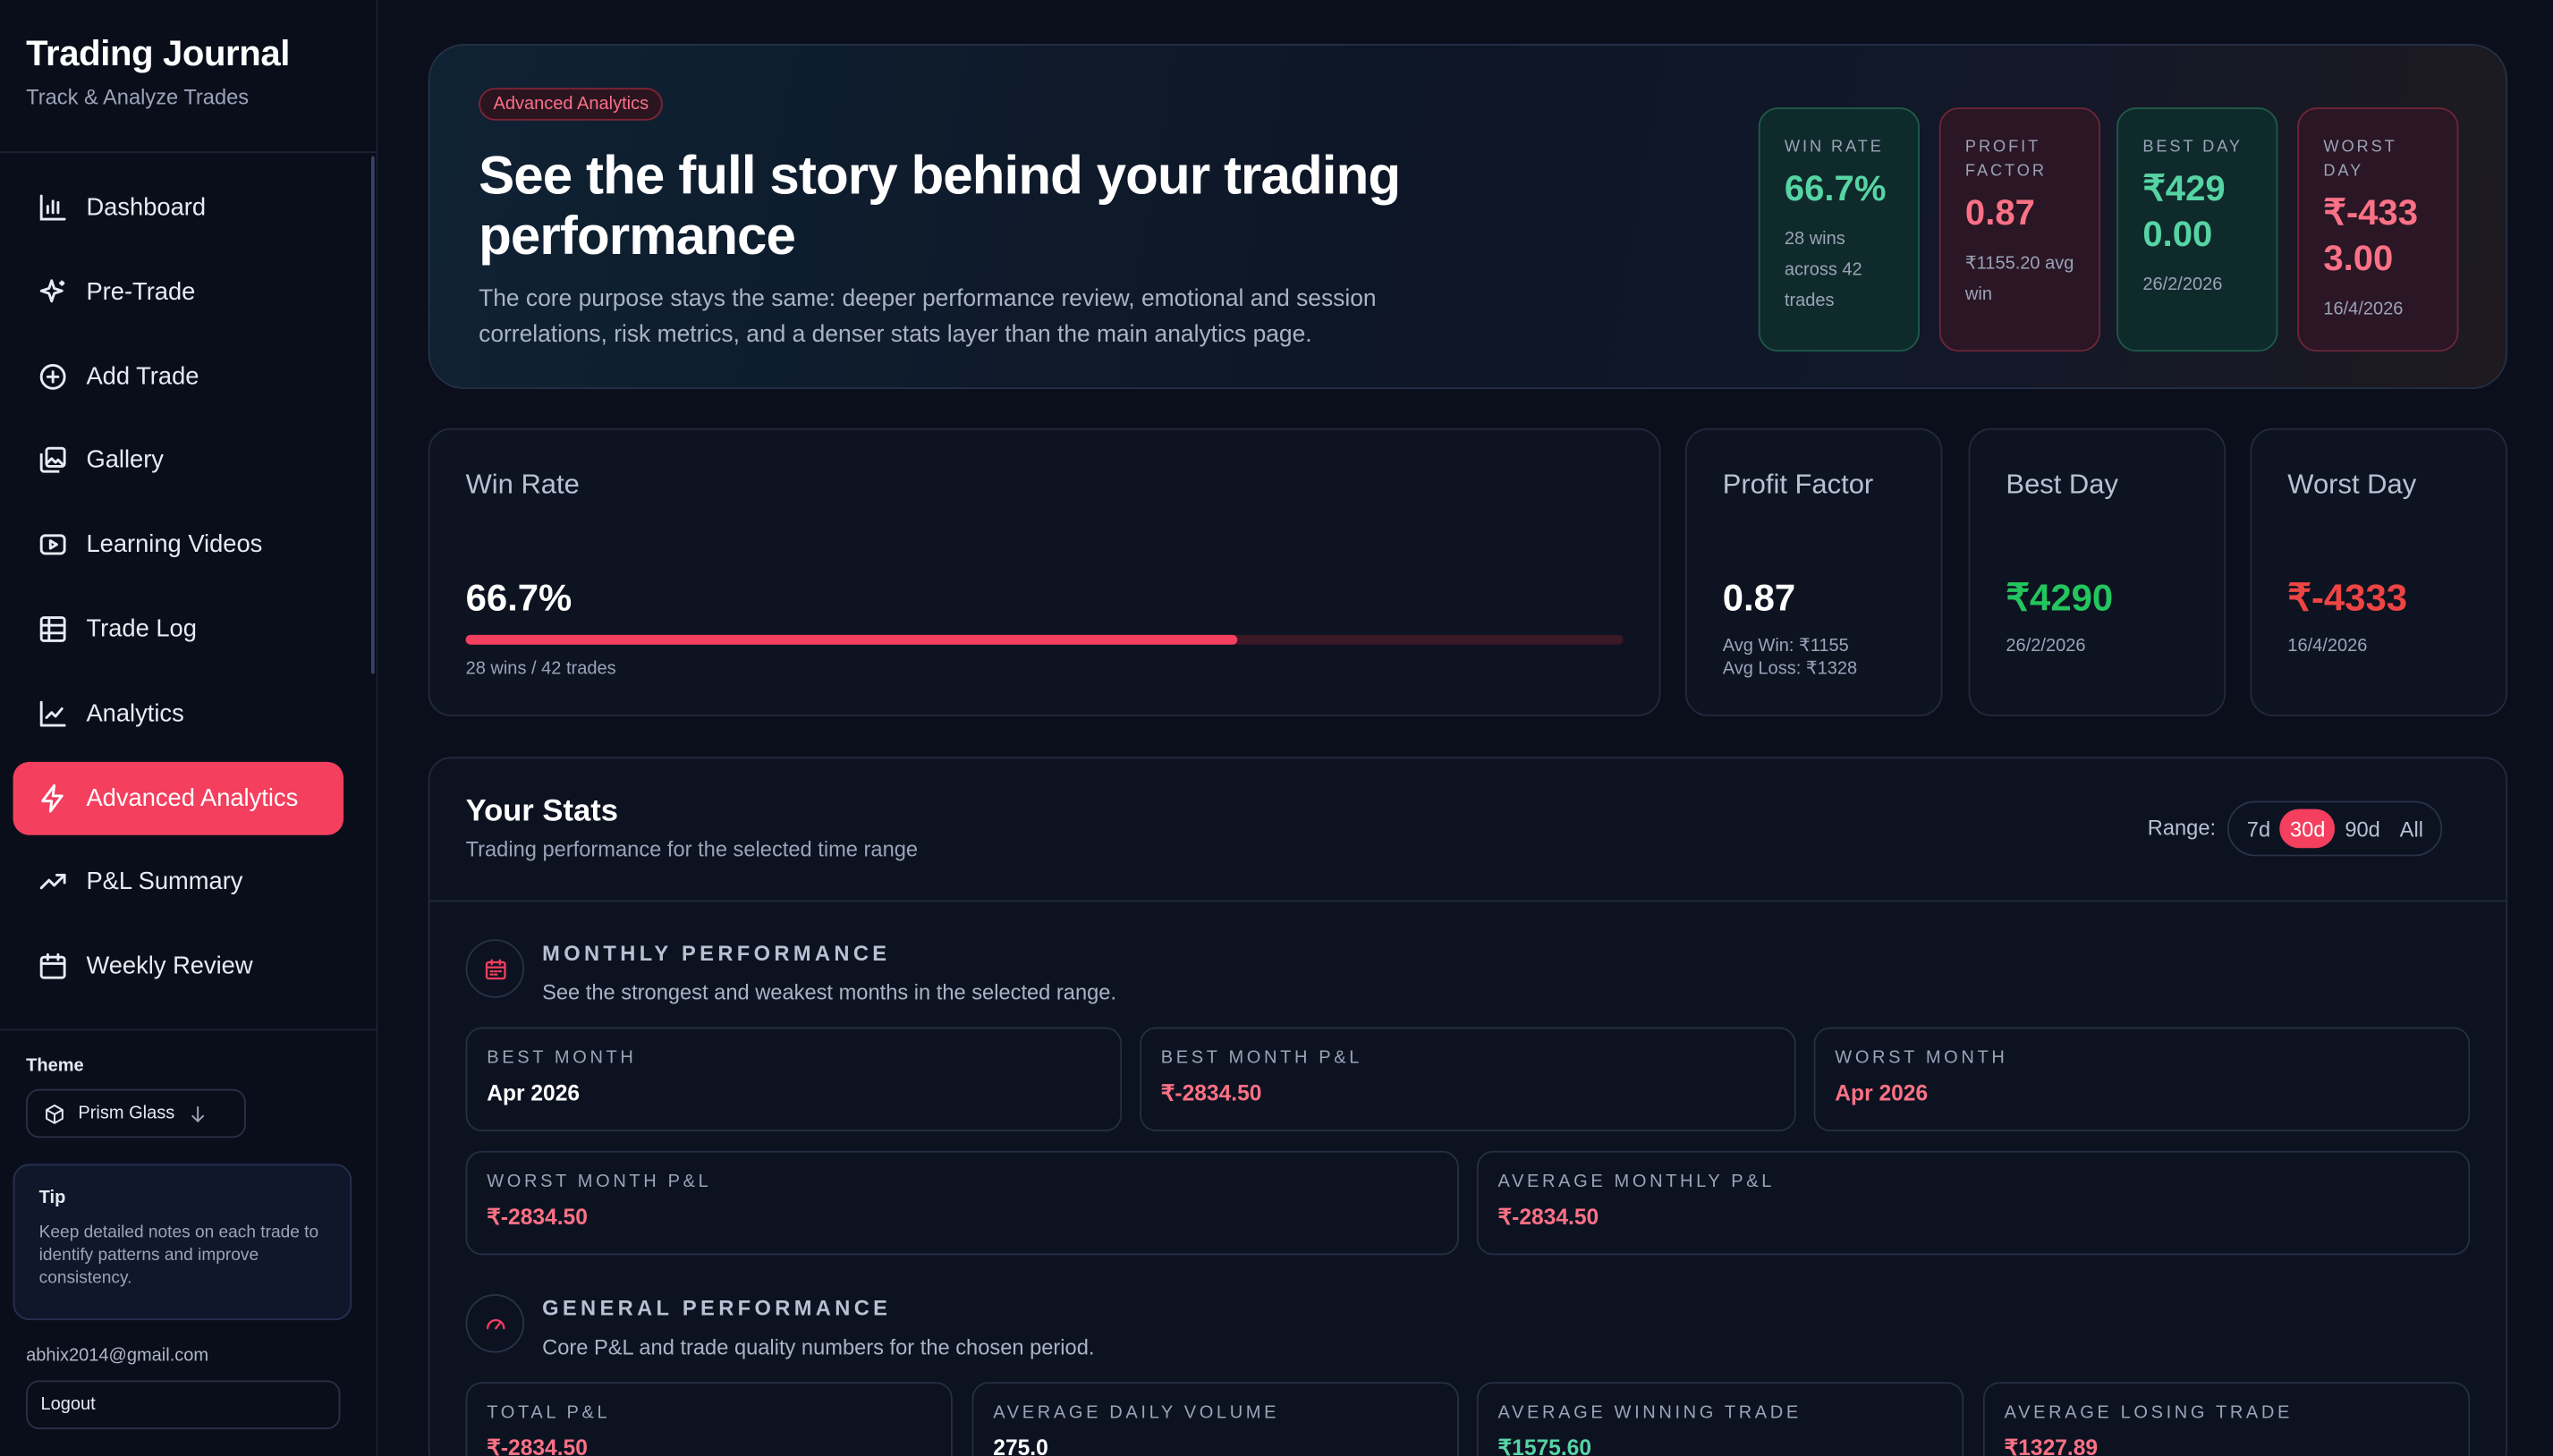 This screenshot has height=1456, width=2553. Describe the element at coordinates (2258, 829) in the screenshot. I see `range-option-7d: 7d` at that location.